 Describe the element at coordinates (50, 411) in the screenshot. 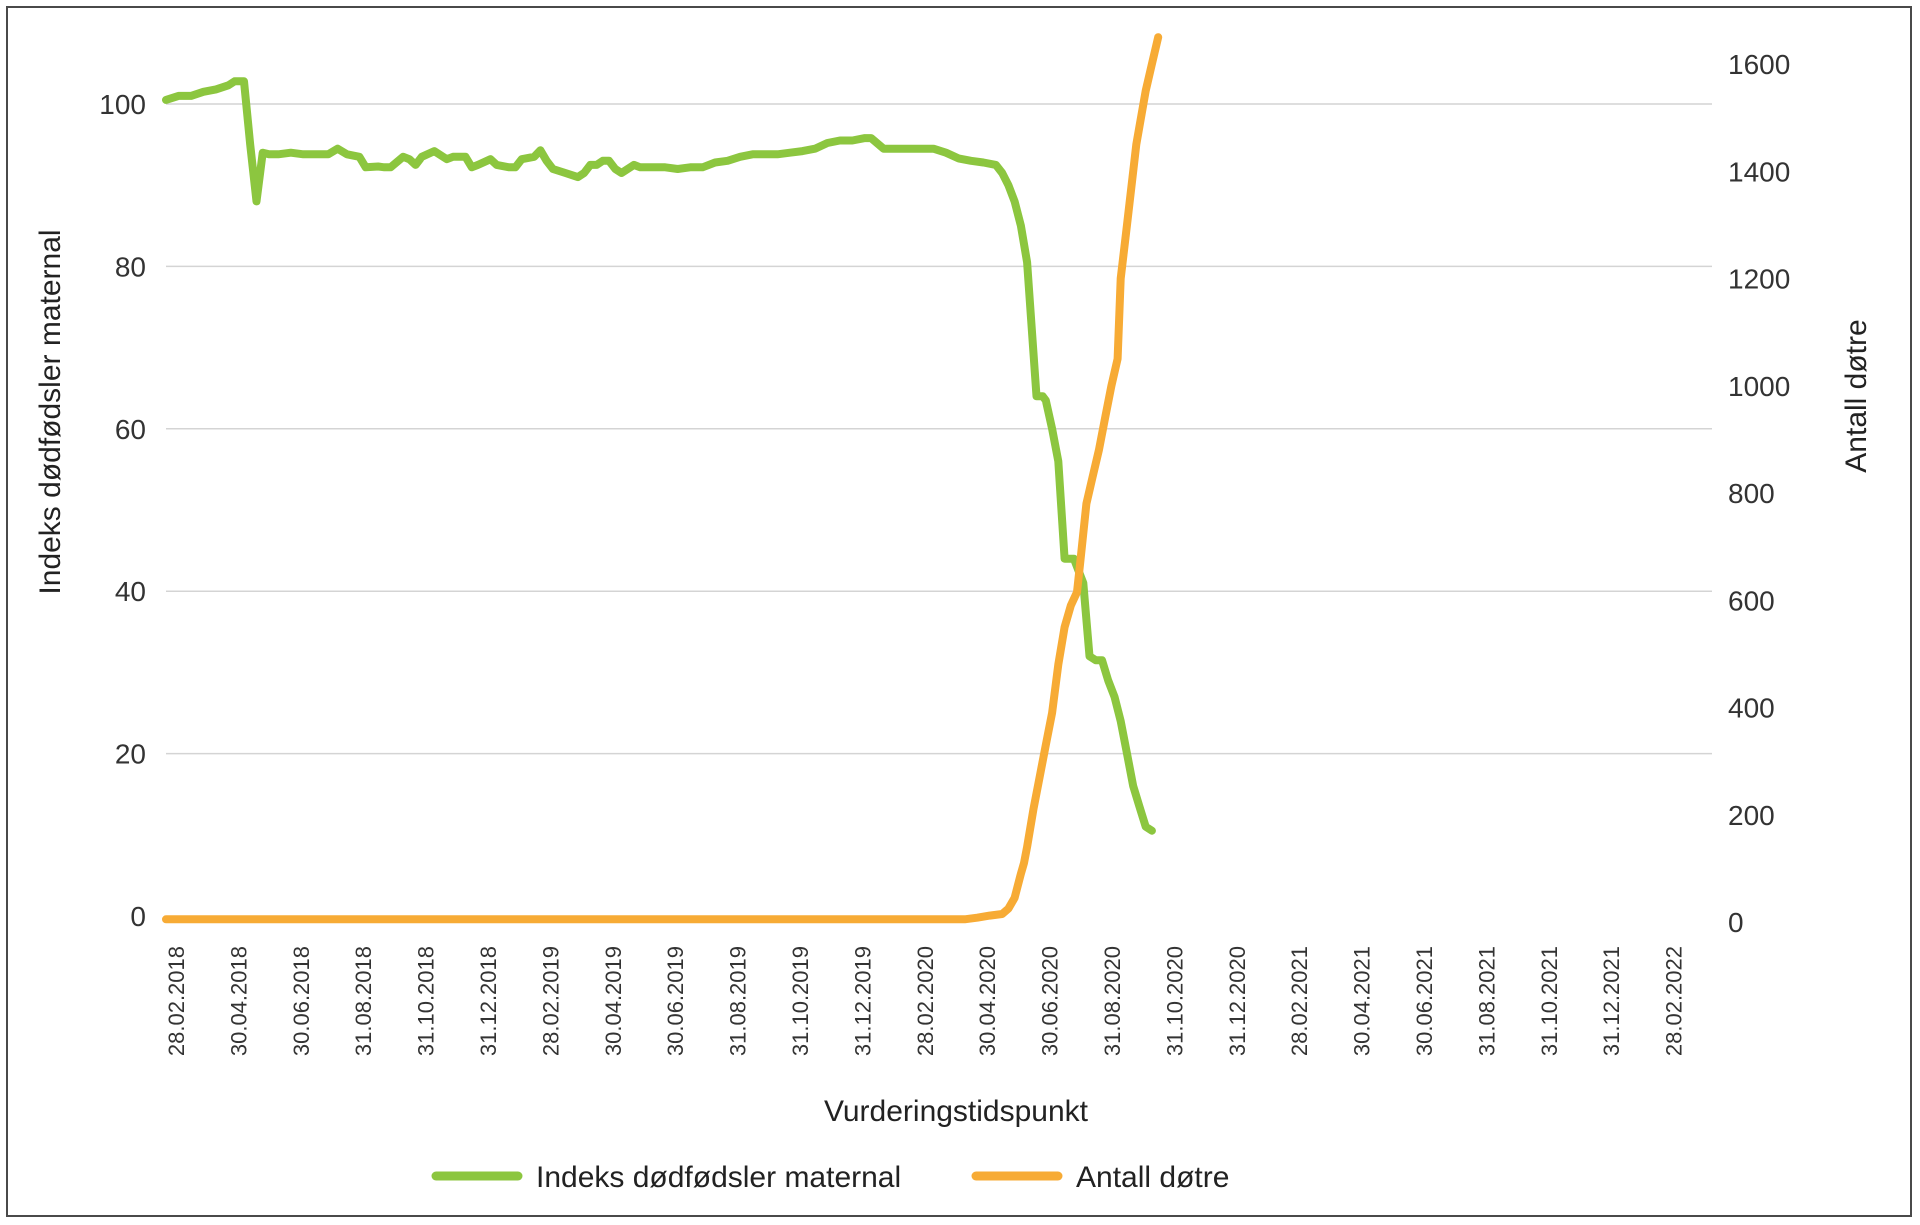

I see `y-axis-left-title: Indeks dødfødsler maternal` at that location.